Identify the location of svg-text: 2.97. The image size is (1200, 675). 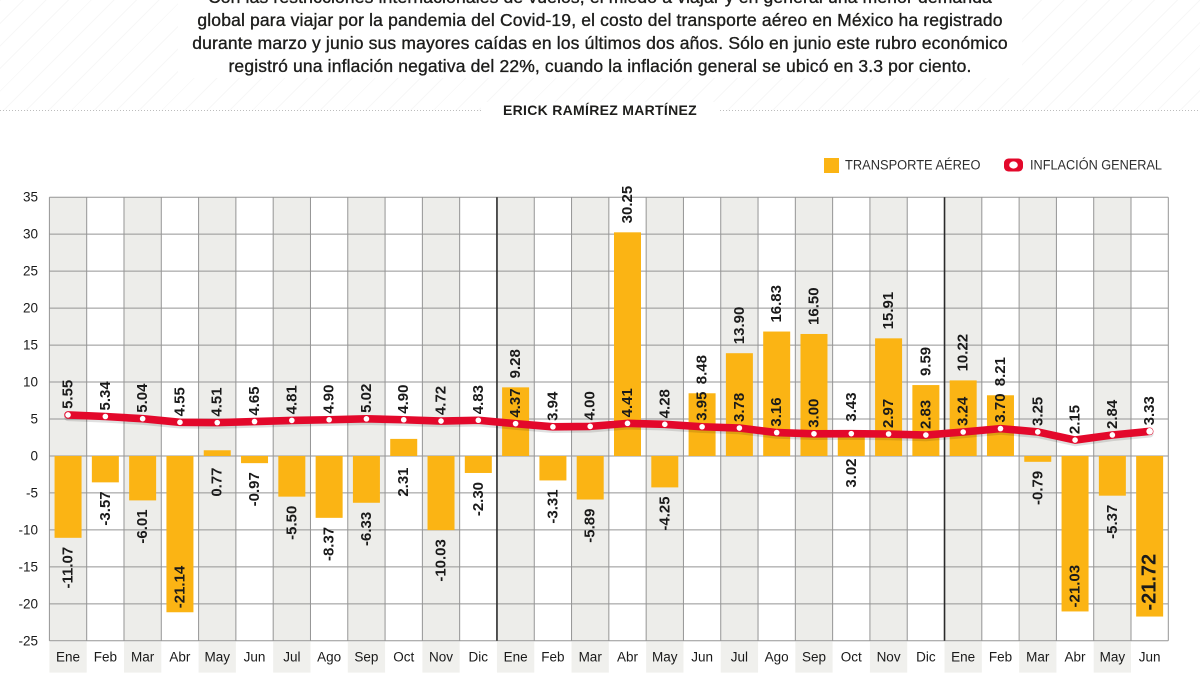
(888, 413).